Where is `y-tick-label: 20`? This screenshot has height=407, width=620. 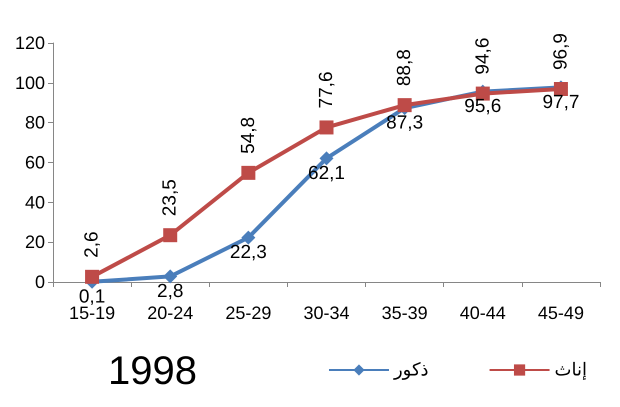 y-tick-label: 20 is located at coordinates (34, 242).